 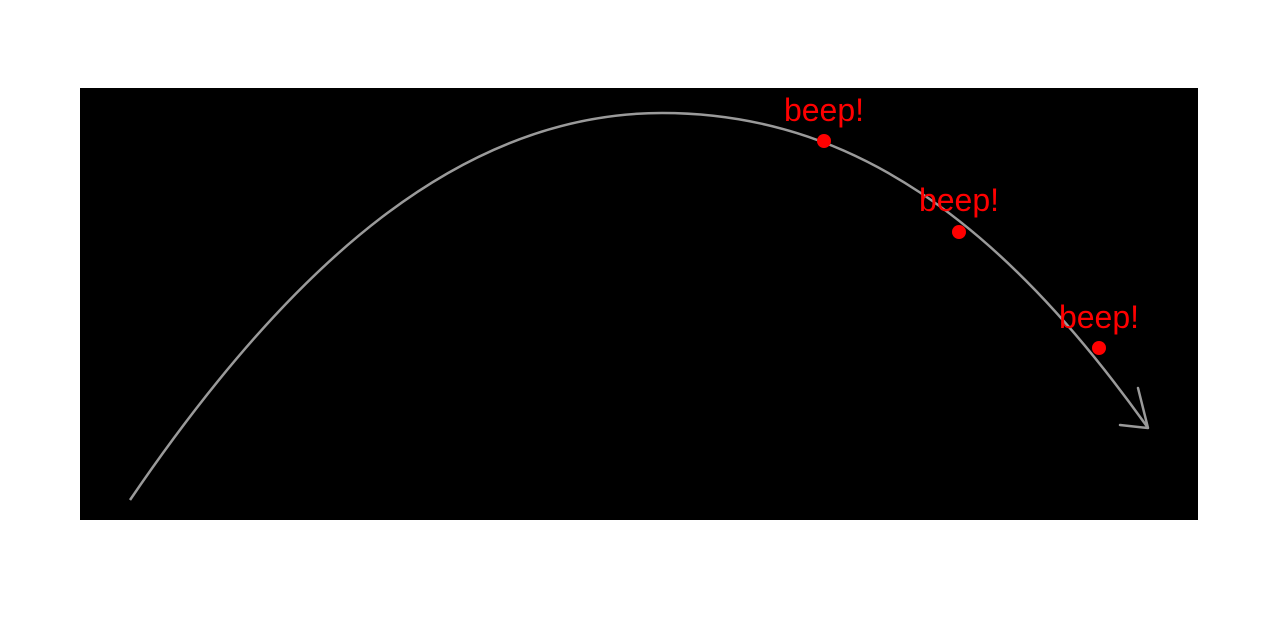 I want to click on beep-marker-1: beep!, so click(x=824, y=120).